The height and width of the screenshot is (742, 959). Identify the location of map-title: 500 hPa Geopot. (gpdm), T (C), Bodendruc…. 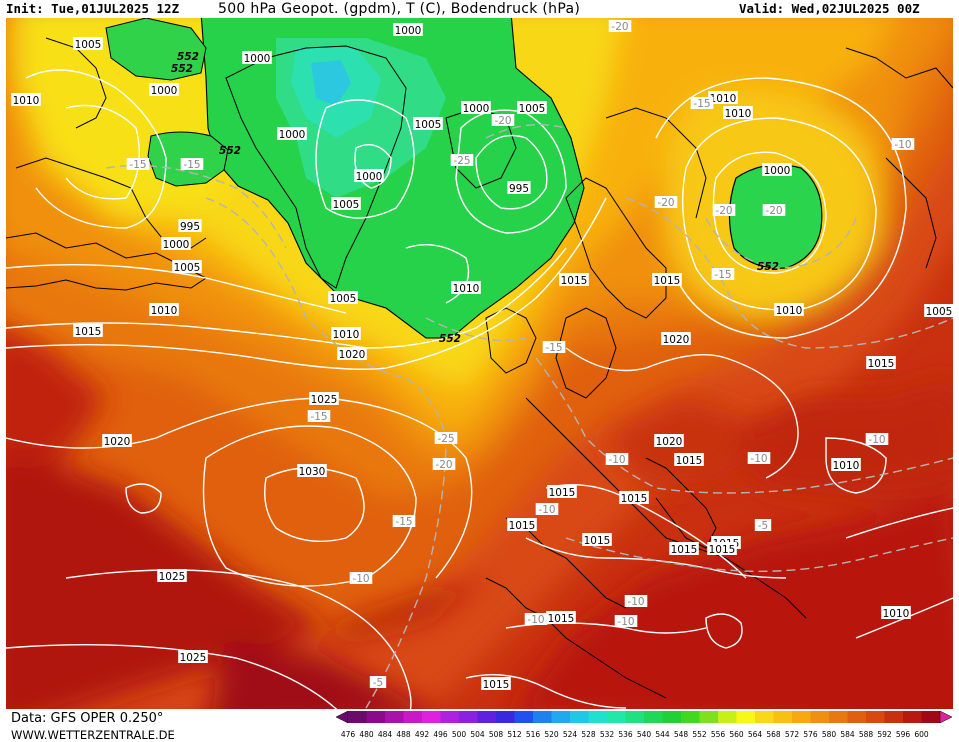
(399, 9).